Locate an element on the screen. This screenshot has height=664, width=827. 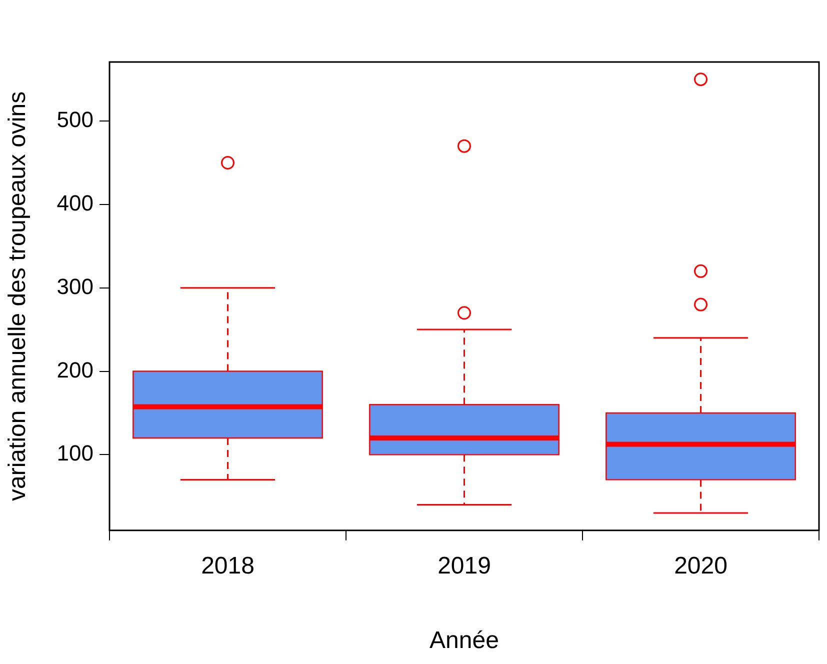
y-tick-label: 500 is located at coordinates (75, 119).